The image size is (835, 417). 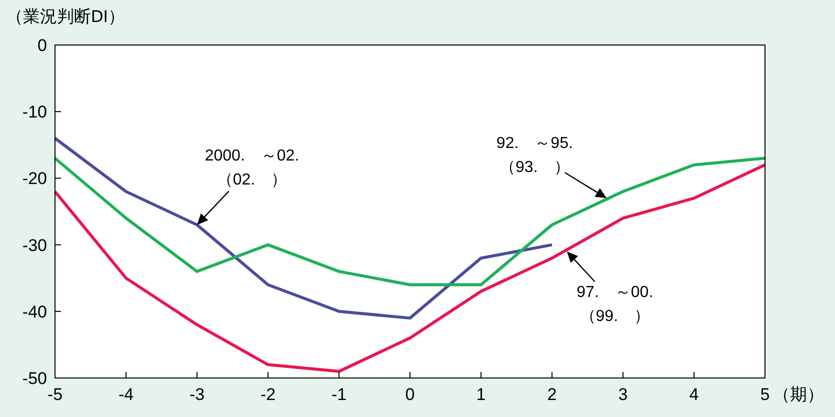 What do you see at coordinates (694, 394) in the screenshot?
I see `x-tick-label: 4` at bounding box center [694, 394].